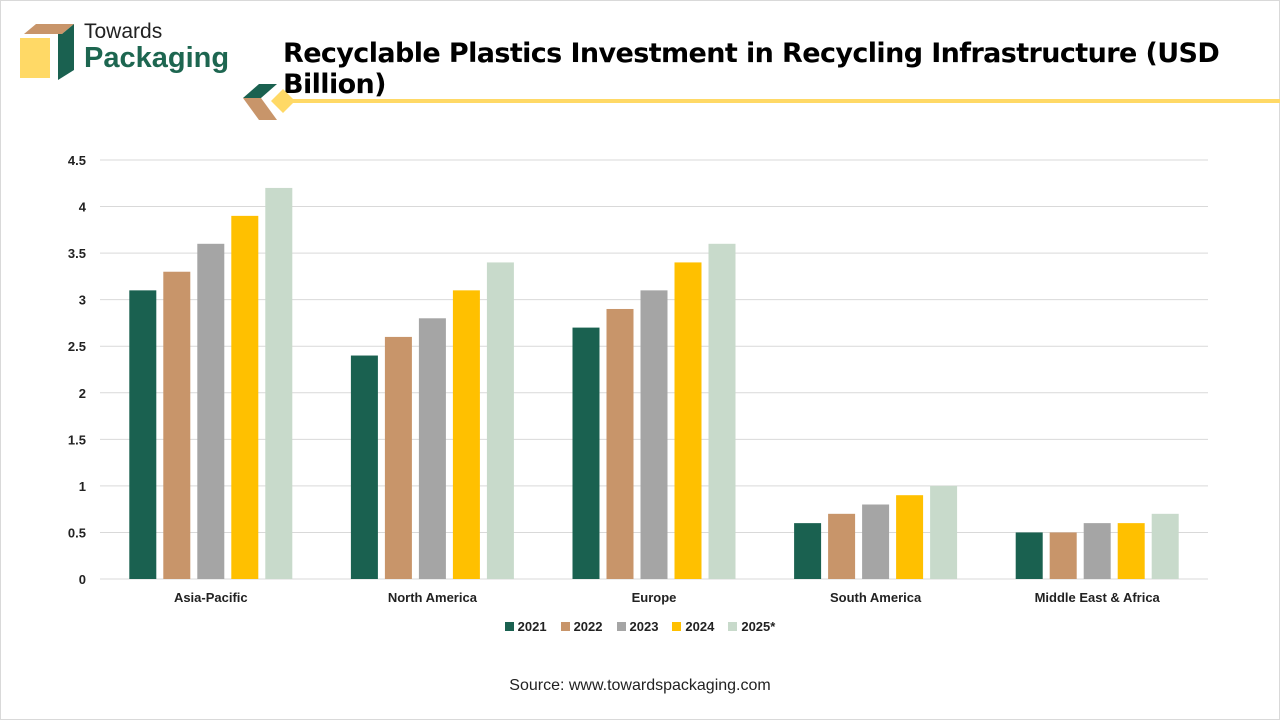  Describe the element at coordinates (82, 579) in the screenshot. I see `y-tick-label: 0` at that location.